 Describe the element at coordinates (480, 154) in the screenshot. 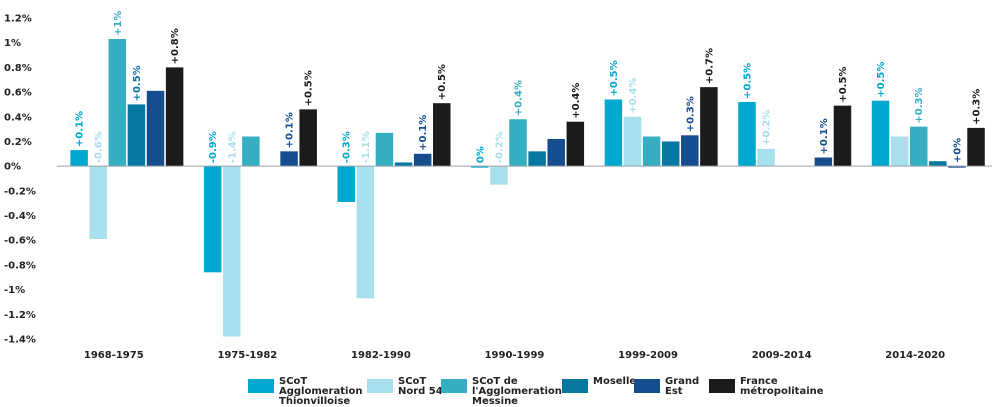

I see `data-label: 0%` at that location.